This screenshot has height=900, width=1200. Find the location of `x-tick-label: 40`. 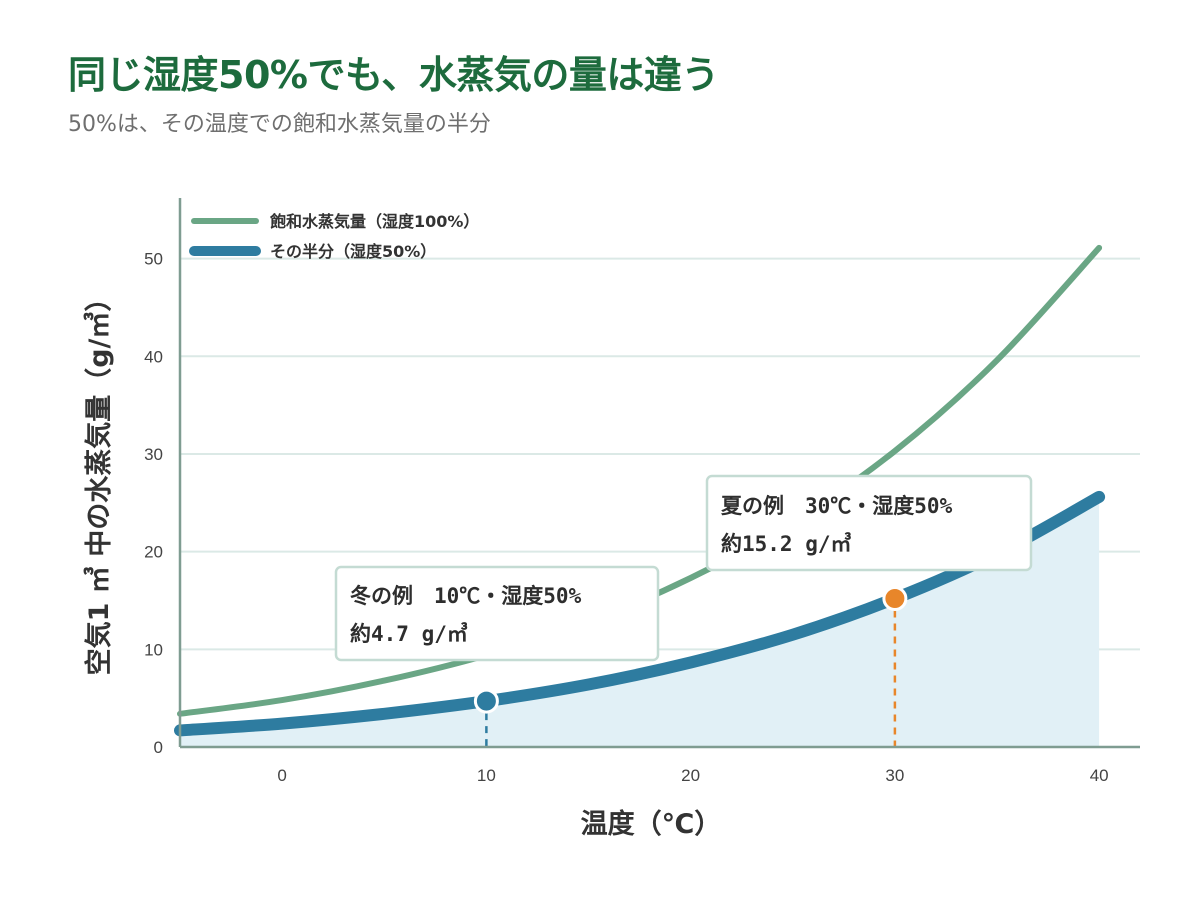

x-tick-label: 40 is located at coordinates (1099, 775).